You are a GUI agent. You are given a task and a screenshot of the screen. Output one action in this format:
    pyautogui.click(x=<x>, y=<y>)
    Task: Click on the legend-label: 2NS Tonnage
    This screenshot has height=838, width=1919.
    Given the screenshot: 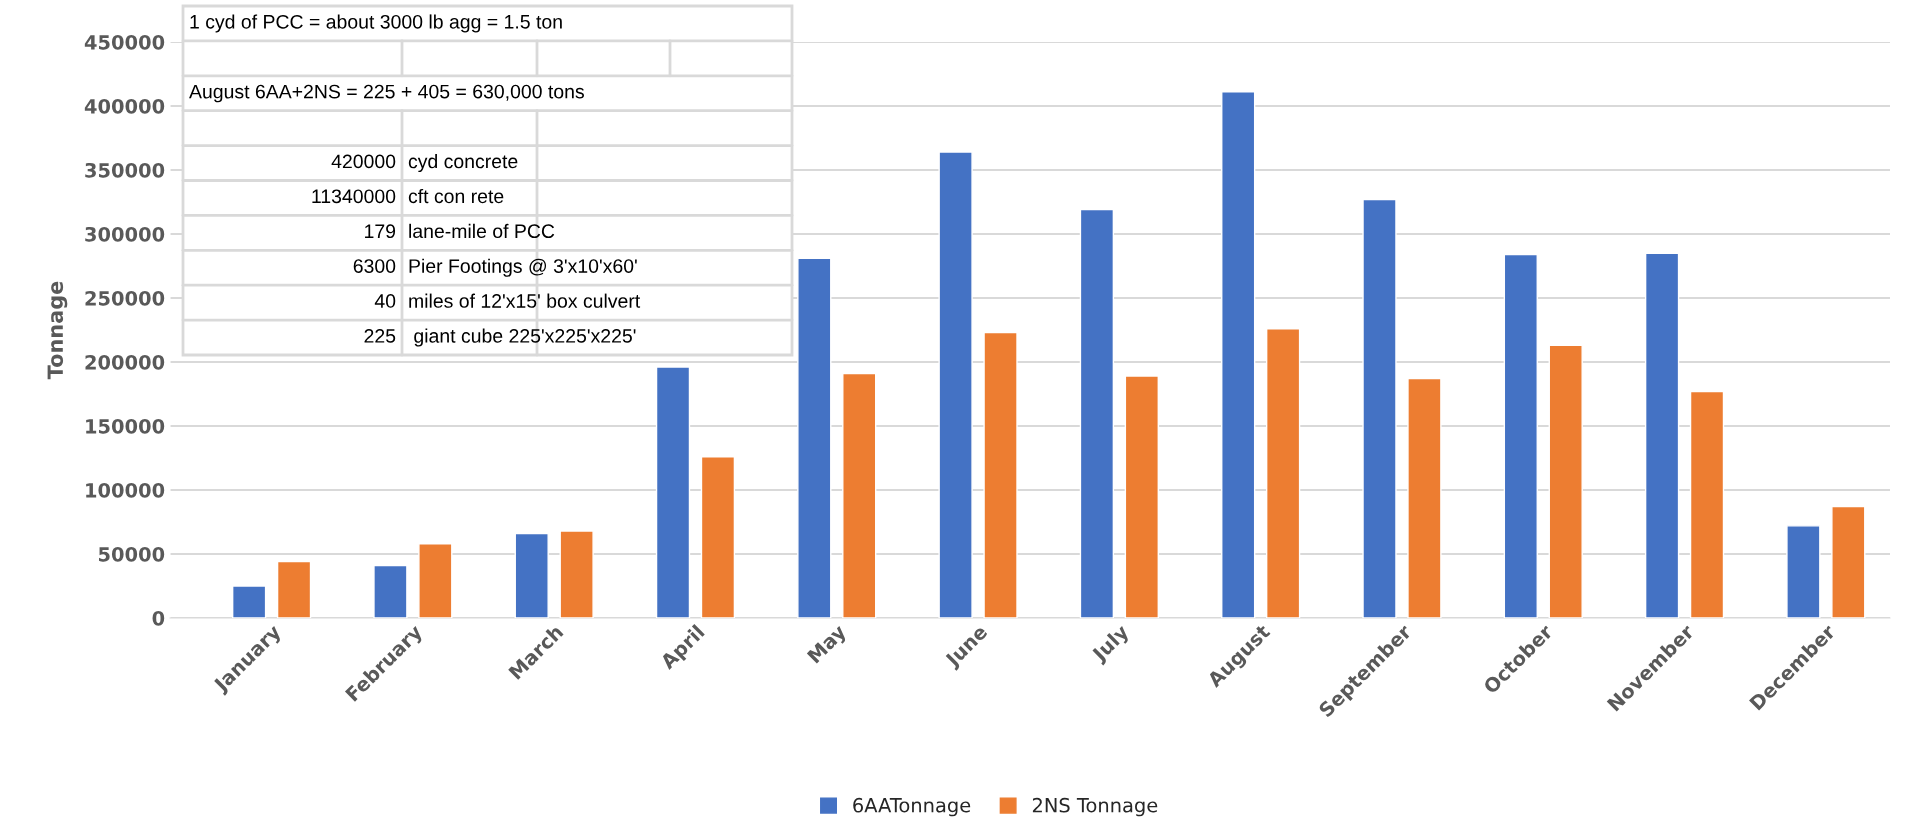 What is the action you would take?
    pyautogui.click(x=1095, y=807)
    